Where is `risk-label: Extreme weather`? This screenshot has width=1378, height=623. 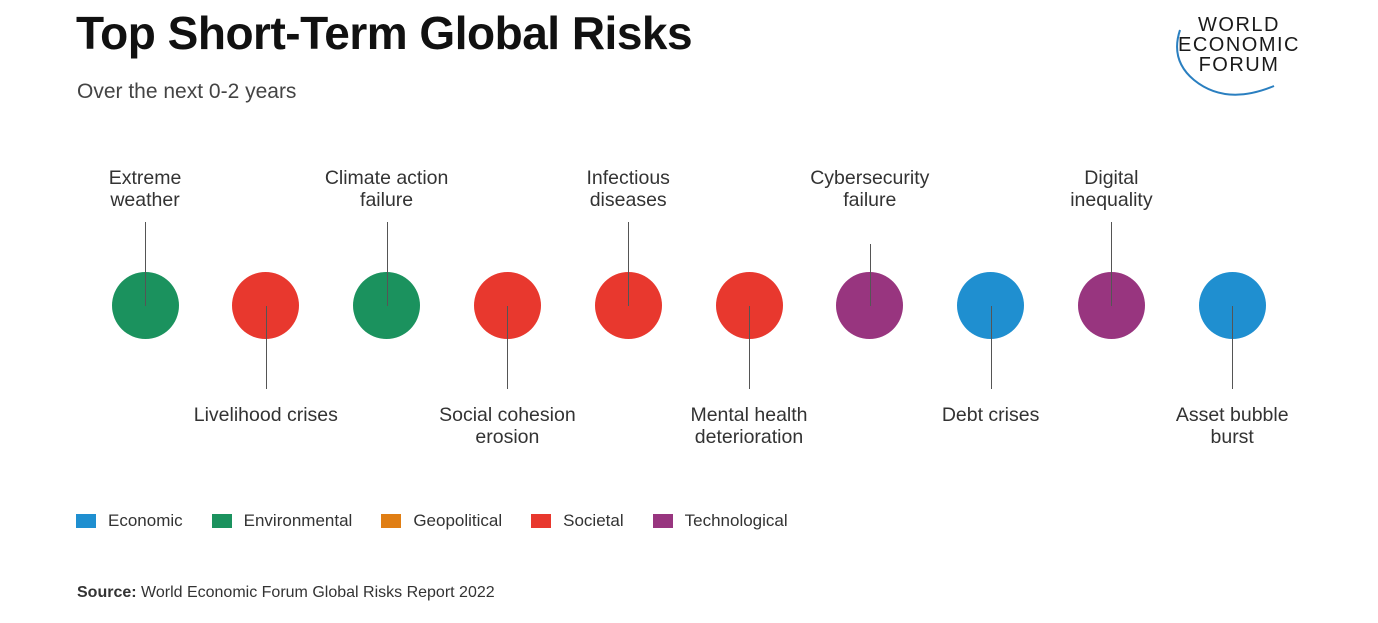 risk-label: Extreme weather is located at coordinates (145, 189).